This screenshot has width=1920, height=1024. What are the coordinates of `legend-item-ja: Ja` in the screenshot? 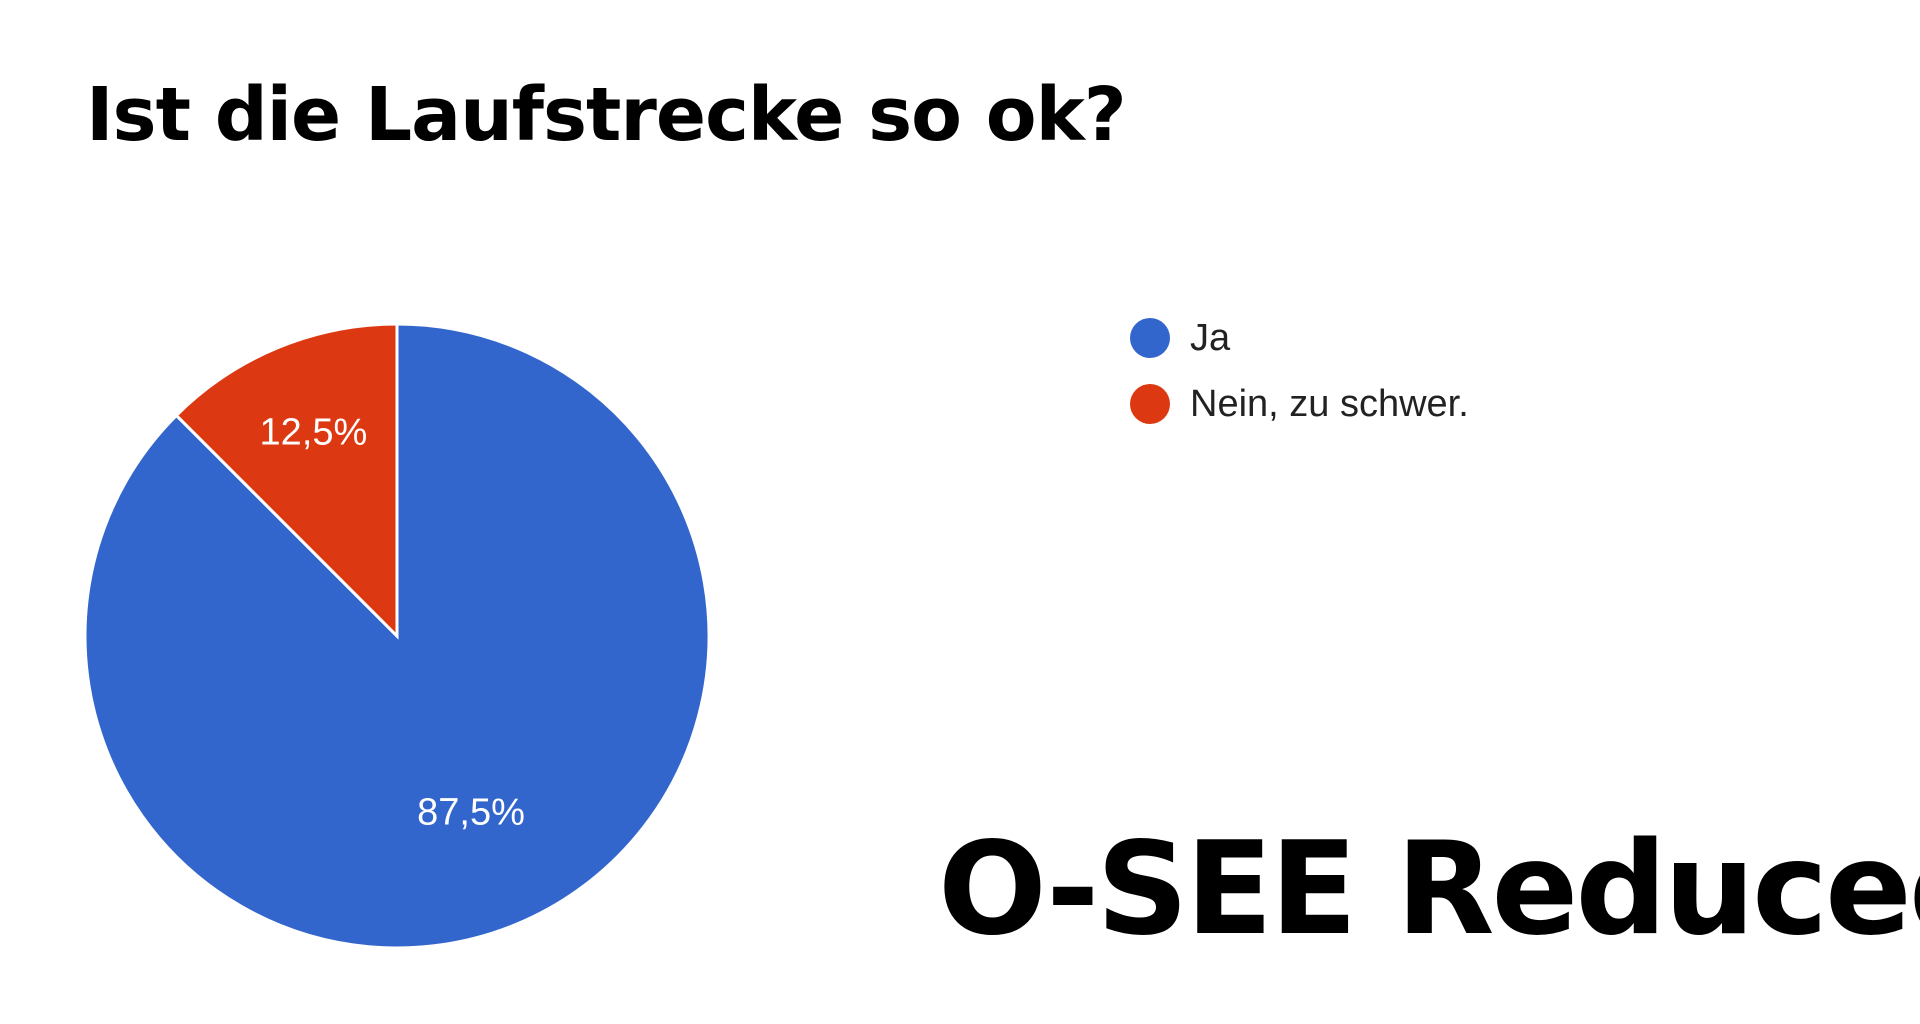 It's located at (1299, 338).